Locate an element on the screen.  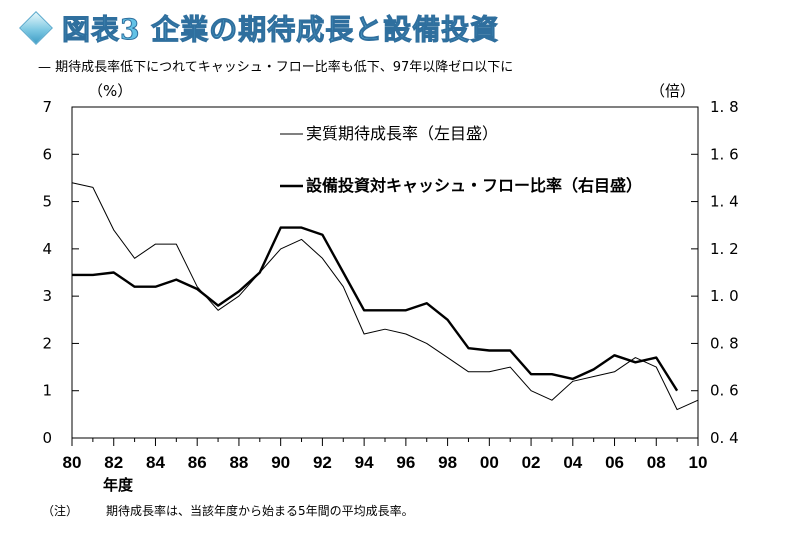
left-tick-label: 5 is located at coordinates (47, 202).